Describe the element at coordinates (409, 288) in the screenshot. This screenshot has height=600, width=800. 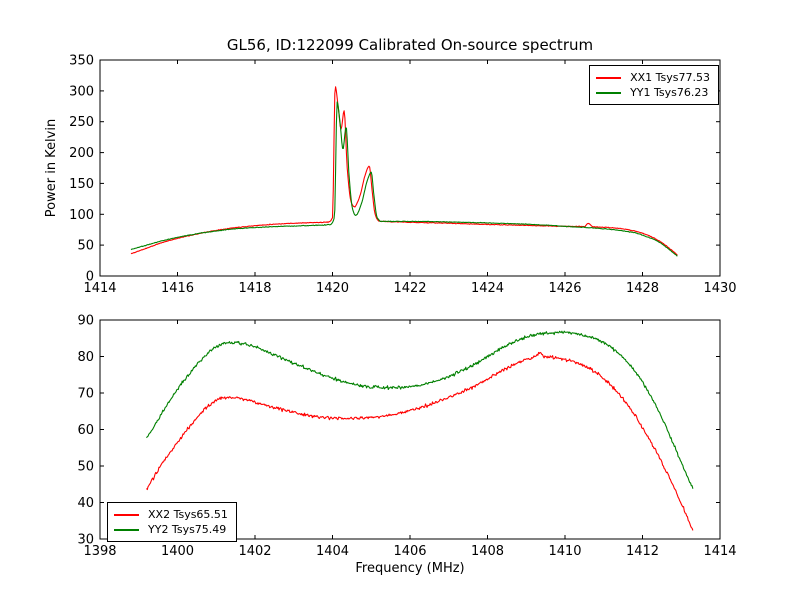
I see `x-tick-label: 1422` at that location.